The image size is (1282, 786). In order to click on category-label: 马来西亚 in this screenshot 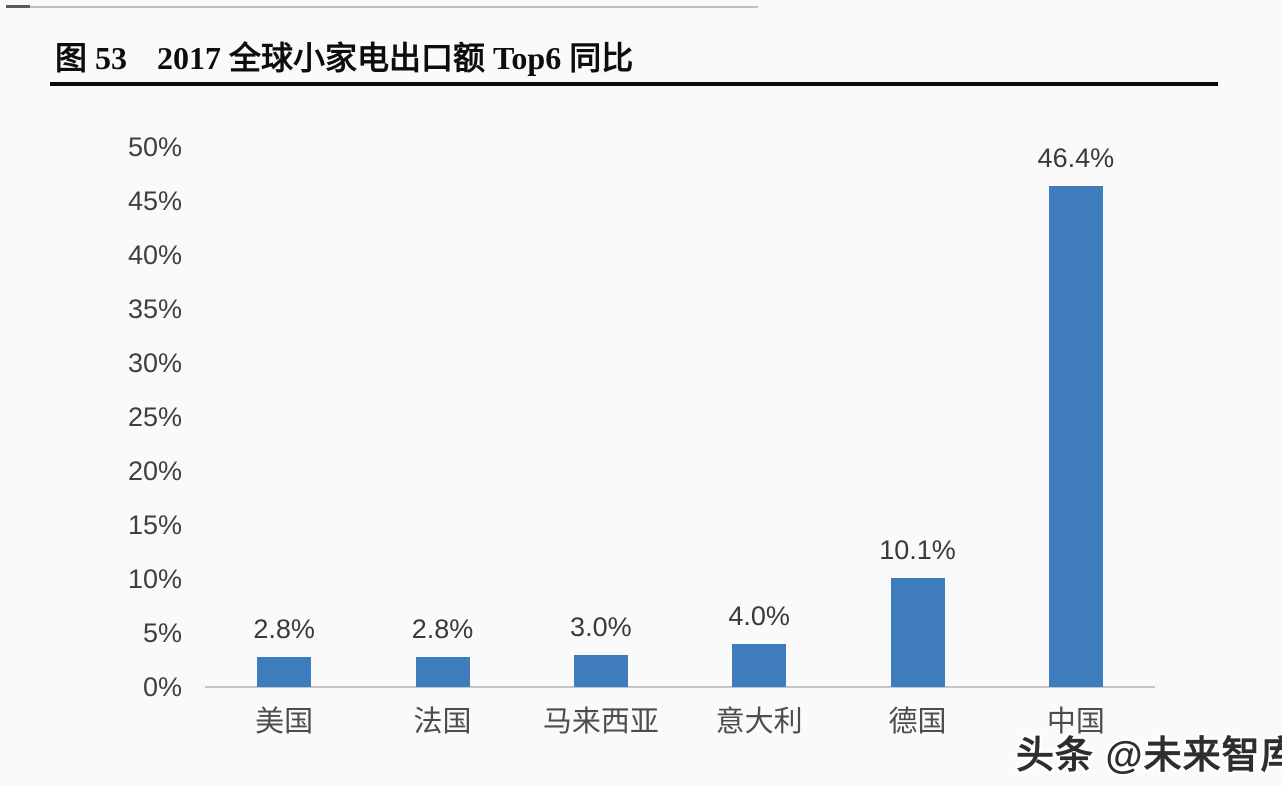, I will do `click(600, 722)`.